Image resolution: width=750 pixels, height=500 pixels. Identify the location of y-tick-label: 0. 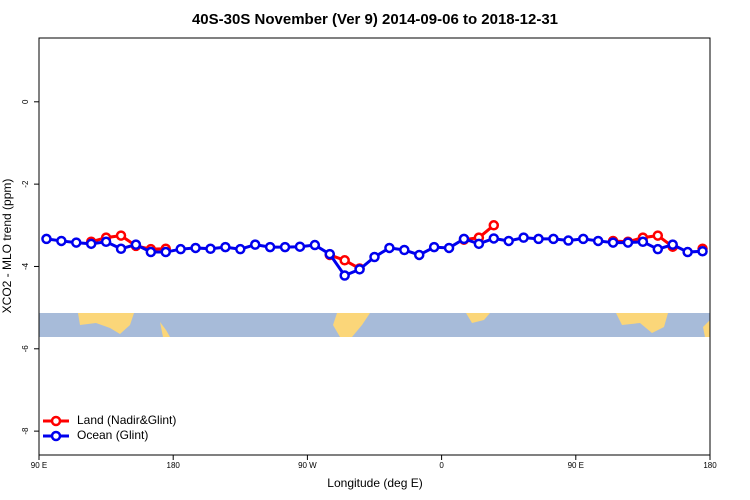
(25, 101).